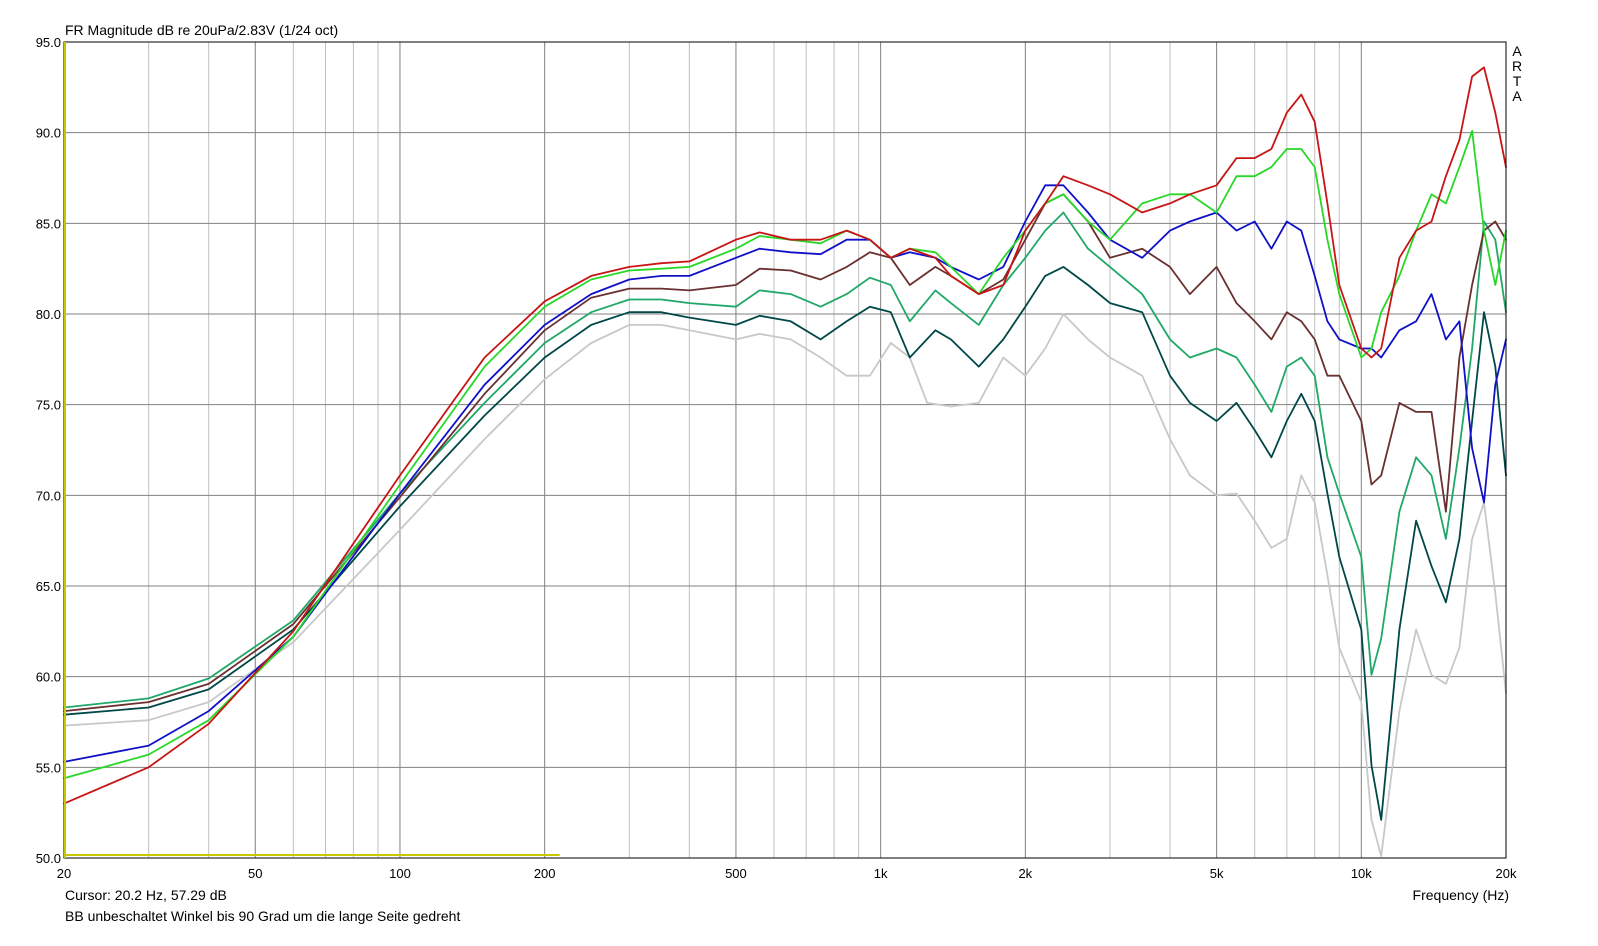 Image resolution: width=1598 pixels, height=946 pixels. Describe the element at coordinates (48, 42) in the screenshot. I see `y-tick-label: 95.0` at that location.